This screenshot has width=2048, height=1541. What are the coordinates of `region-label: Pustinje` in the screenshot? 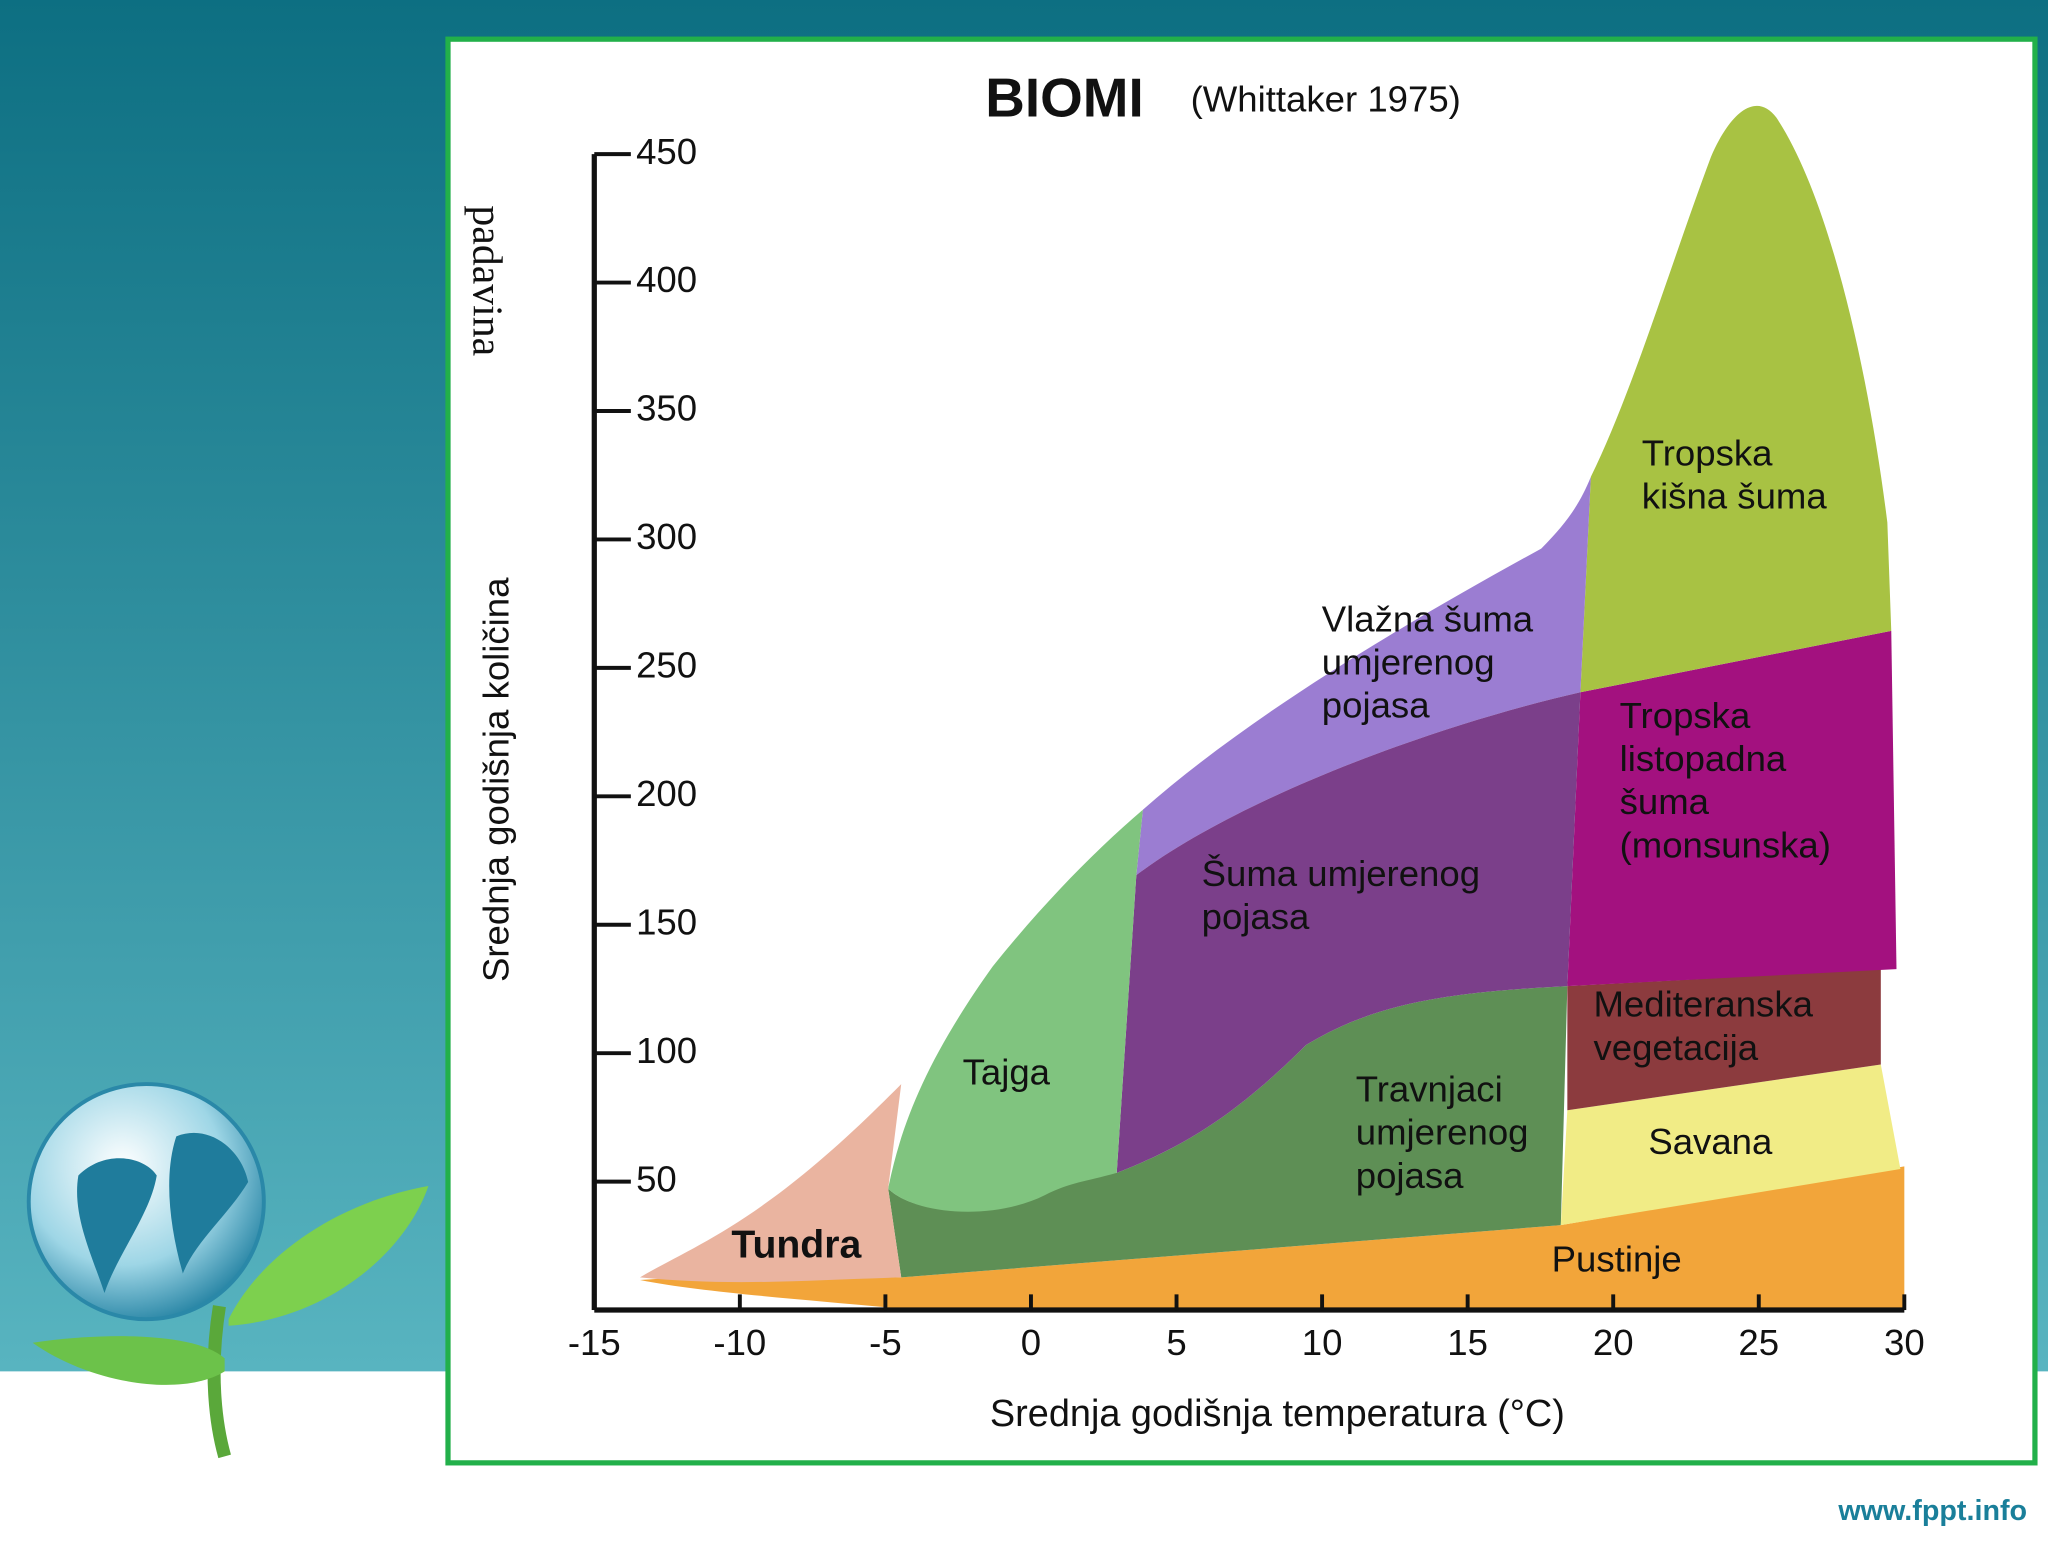 It's located at (1617, 1258).